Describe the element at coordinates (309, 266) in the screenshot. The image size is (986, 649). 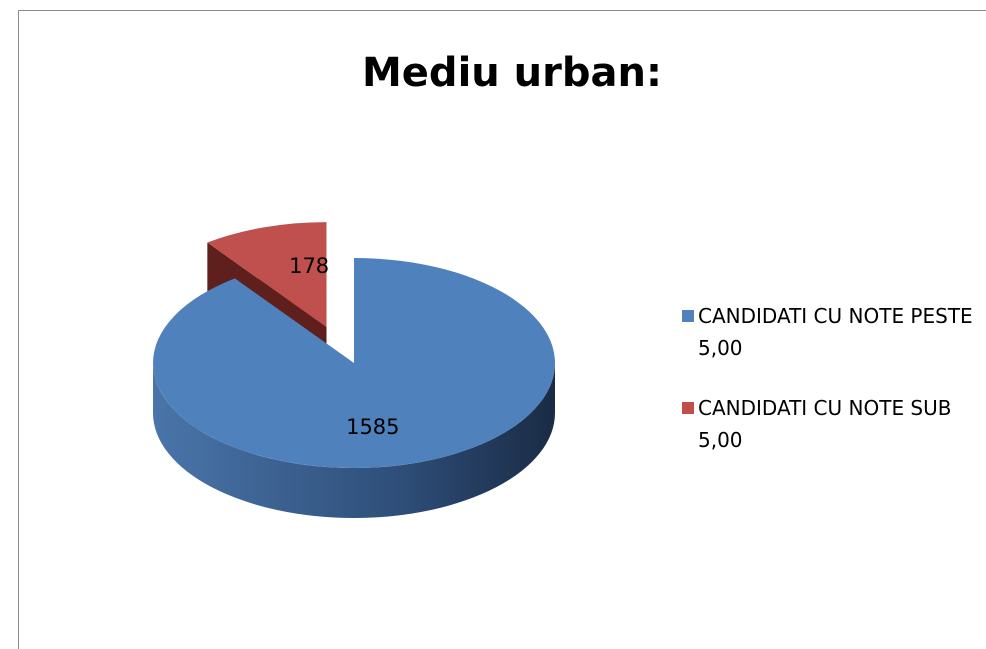
I see `data-label: 178` at that location.